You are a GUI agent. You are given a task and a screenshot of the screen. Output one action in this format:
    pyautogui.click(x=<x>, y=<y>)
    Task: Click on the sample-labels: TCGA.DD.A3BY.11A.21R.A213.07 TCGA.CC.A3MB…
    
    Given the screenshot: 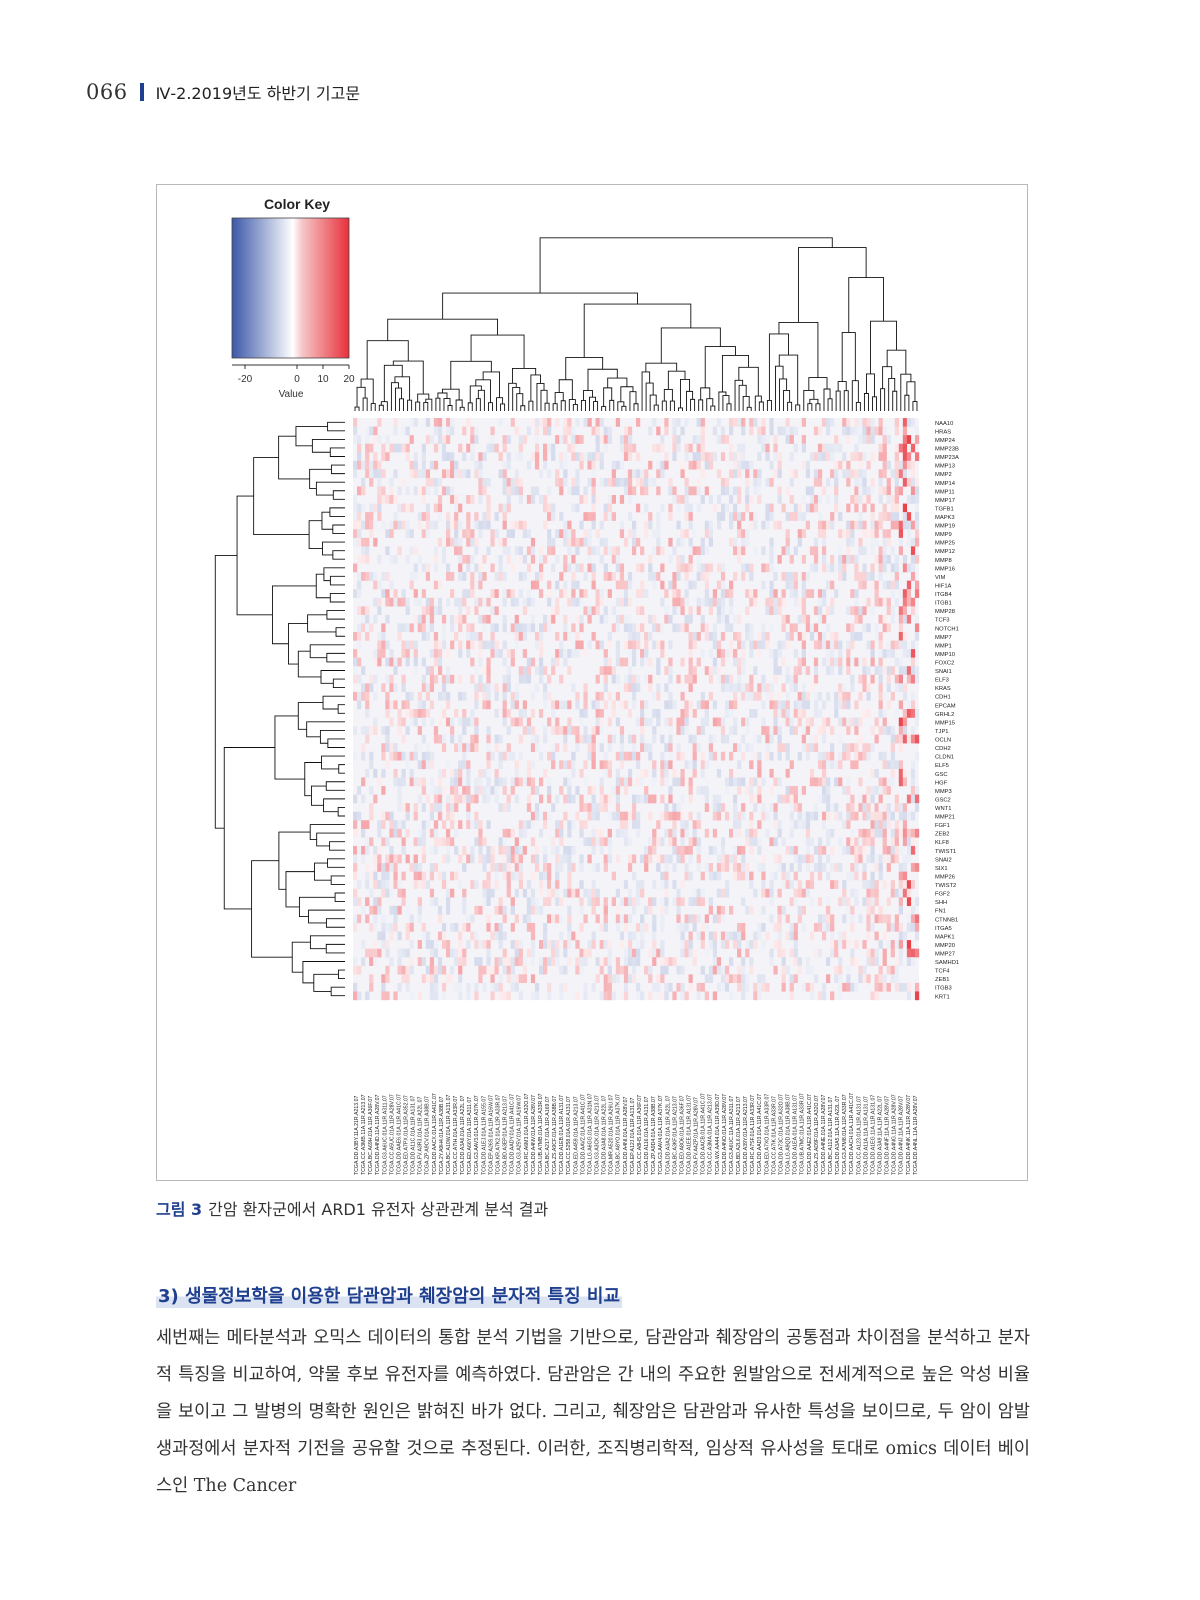 What is the action you would take?
    pyautogui.click(x=636, y=1134)
    